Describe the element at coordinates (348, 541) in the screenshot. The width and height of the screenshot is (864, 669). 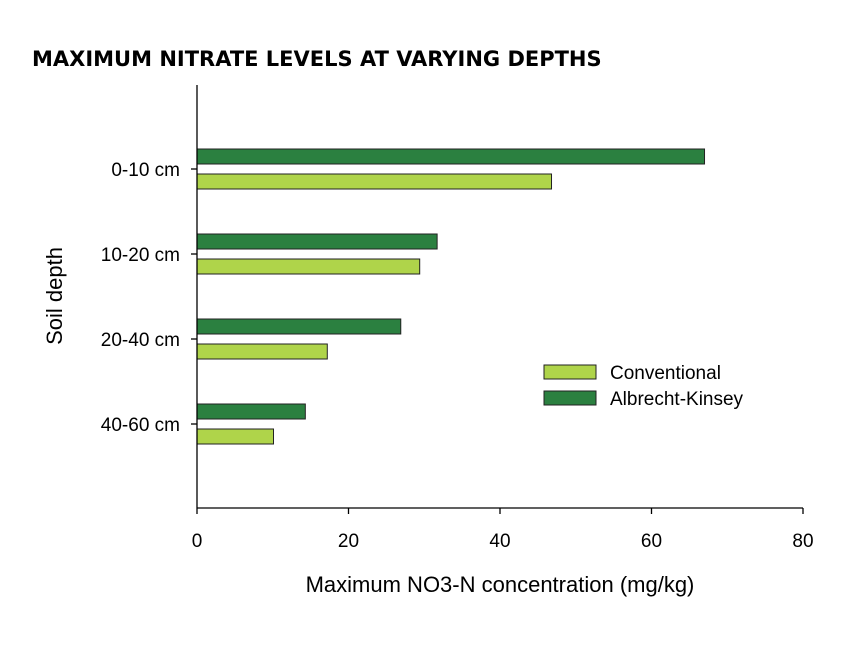
I see `x-tick-label: 20` at that location.